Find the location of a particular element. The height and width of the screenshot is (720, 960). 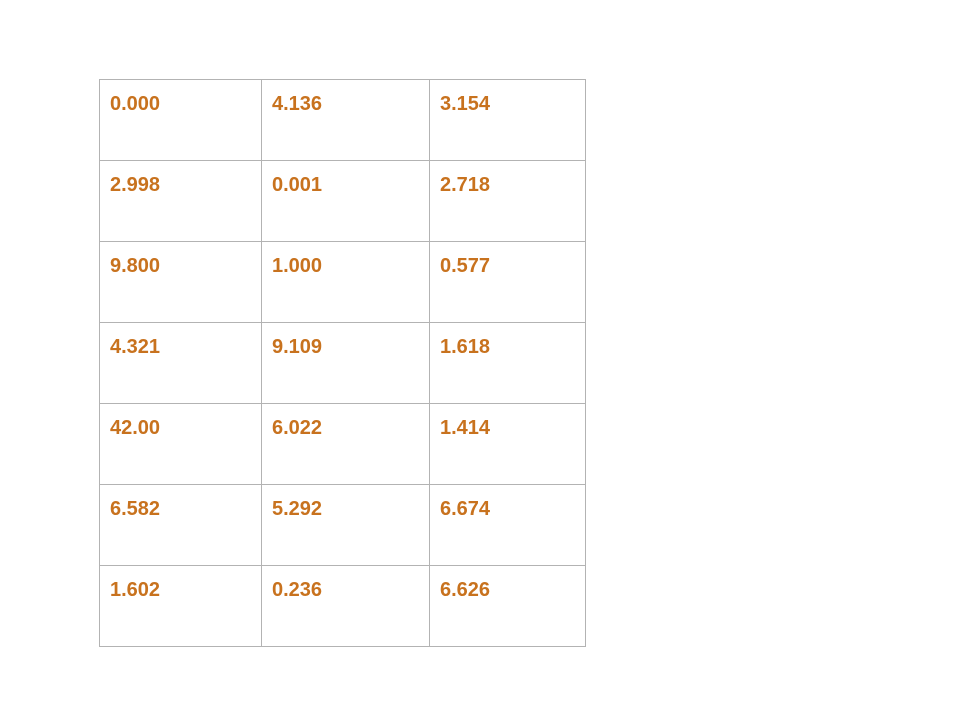

cell-value: 0.001 is located at coordinates (297, 185).